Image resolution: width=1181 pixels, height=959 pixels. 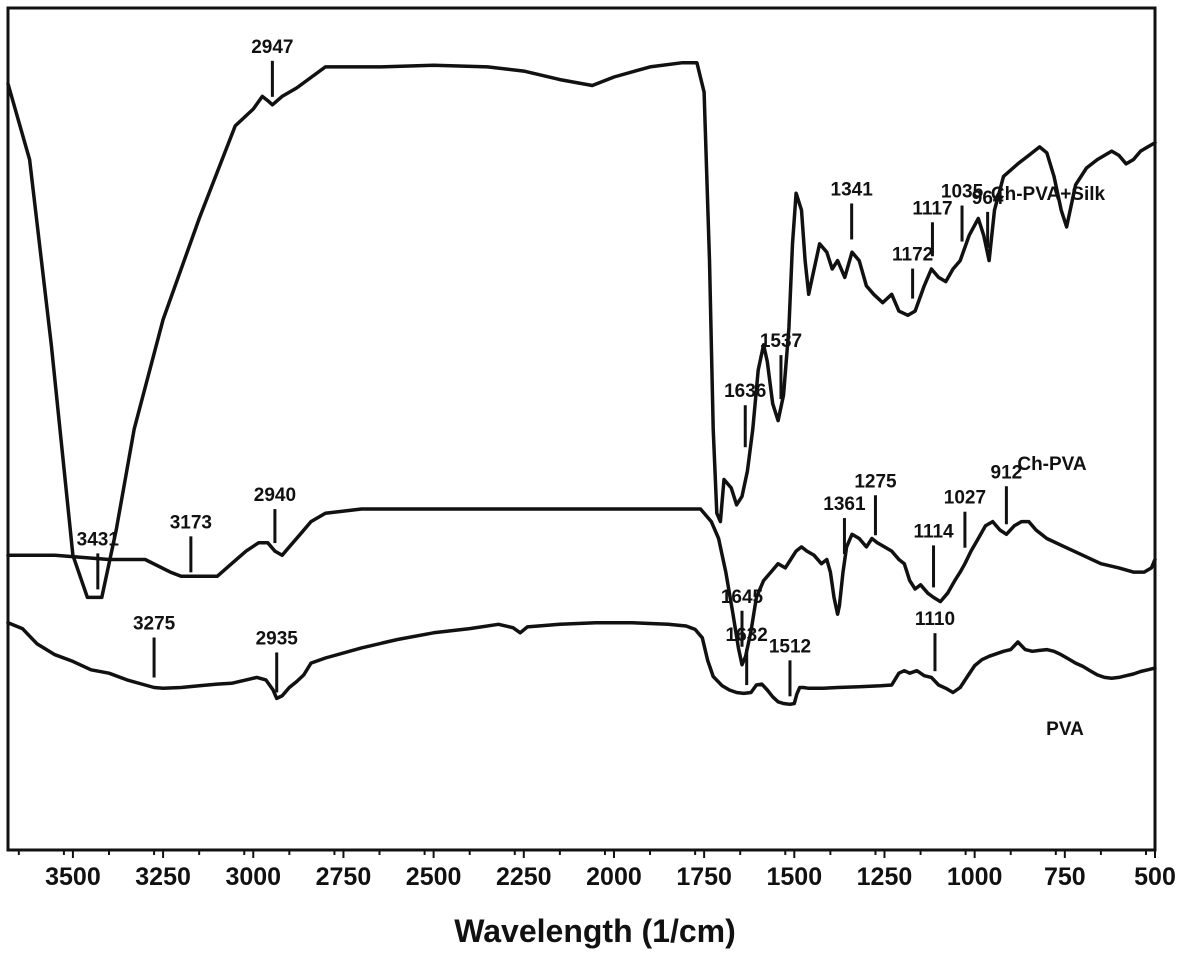 I want to click on x-tick-label: 750, so click(x=1065, y=877).